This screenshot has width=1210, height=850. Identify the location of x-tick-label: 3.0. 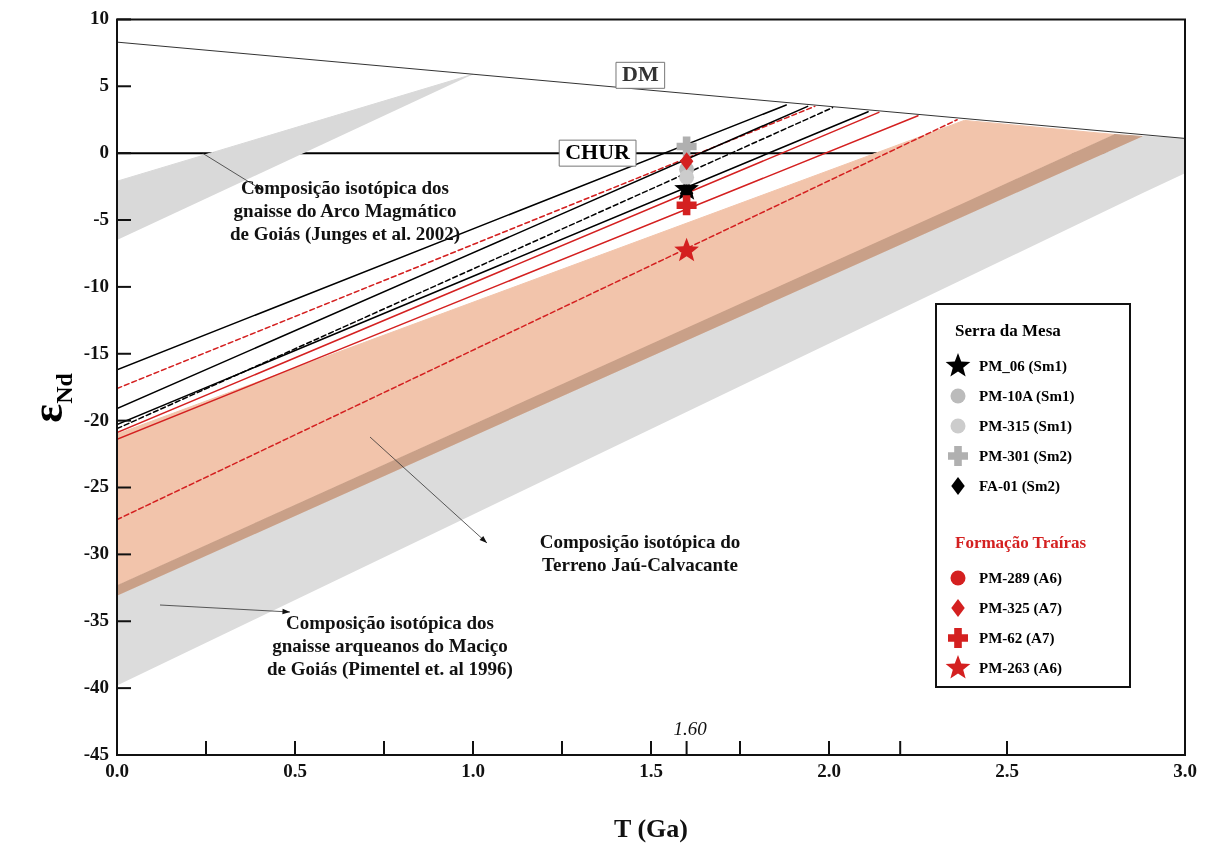
(1185, 771).